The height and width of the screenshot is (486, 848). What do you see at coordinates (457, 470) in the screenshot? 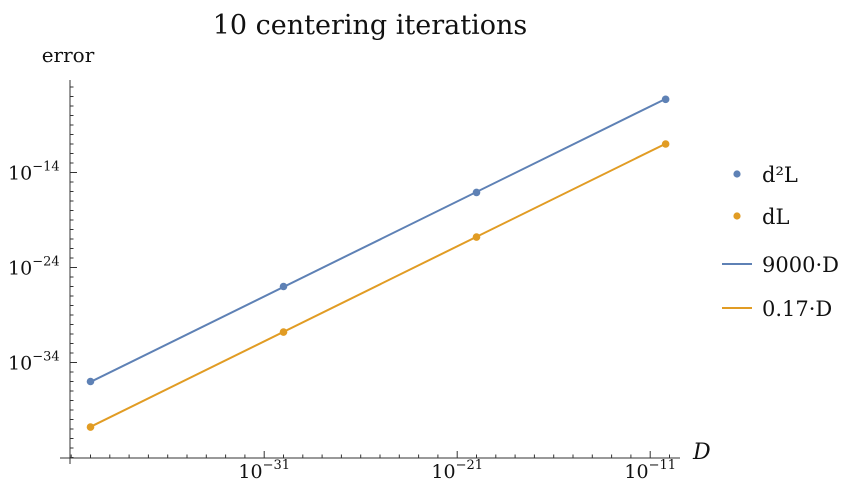
I see `x-tick-label: 10−21` at bounding box center [457, 470].